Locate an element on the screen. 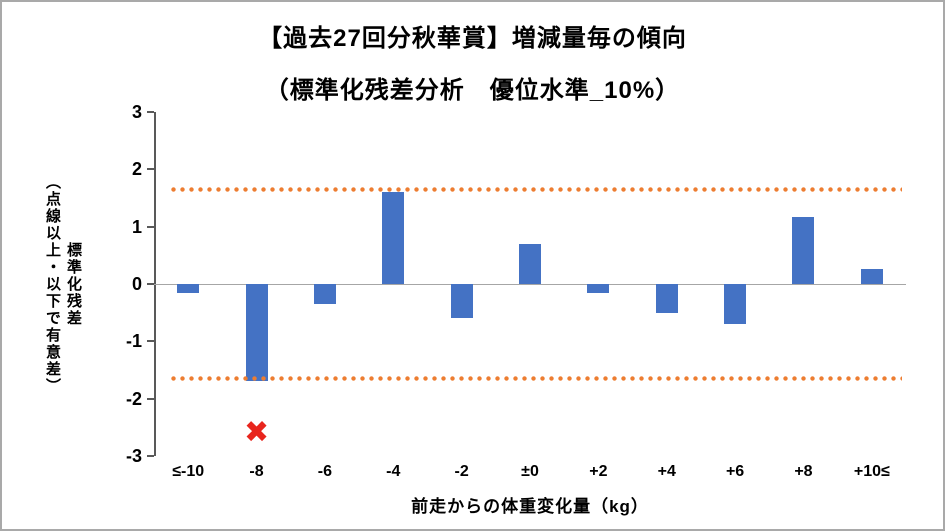 This screenshot has height=531, width=945. x-tick-label: -2 is located at coordinates (461, 471).